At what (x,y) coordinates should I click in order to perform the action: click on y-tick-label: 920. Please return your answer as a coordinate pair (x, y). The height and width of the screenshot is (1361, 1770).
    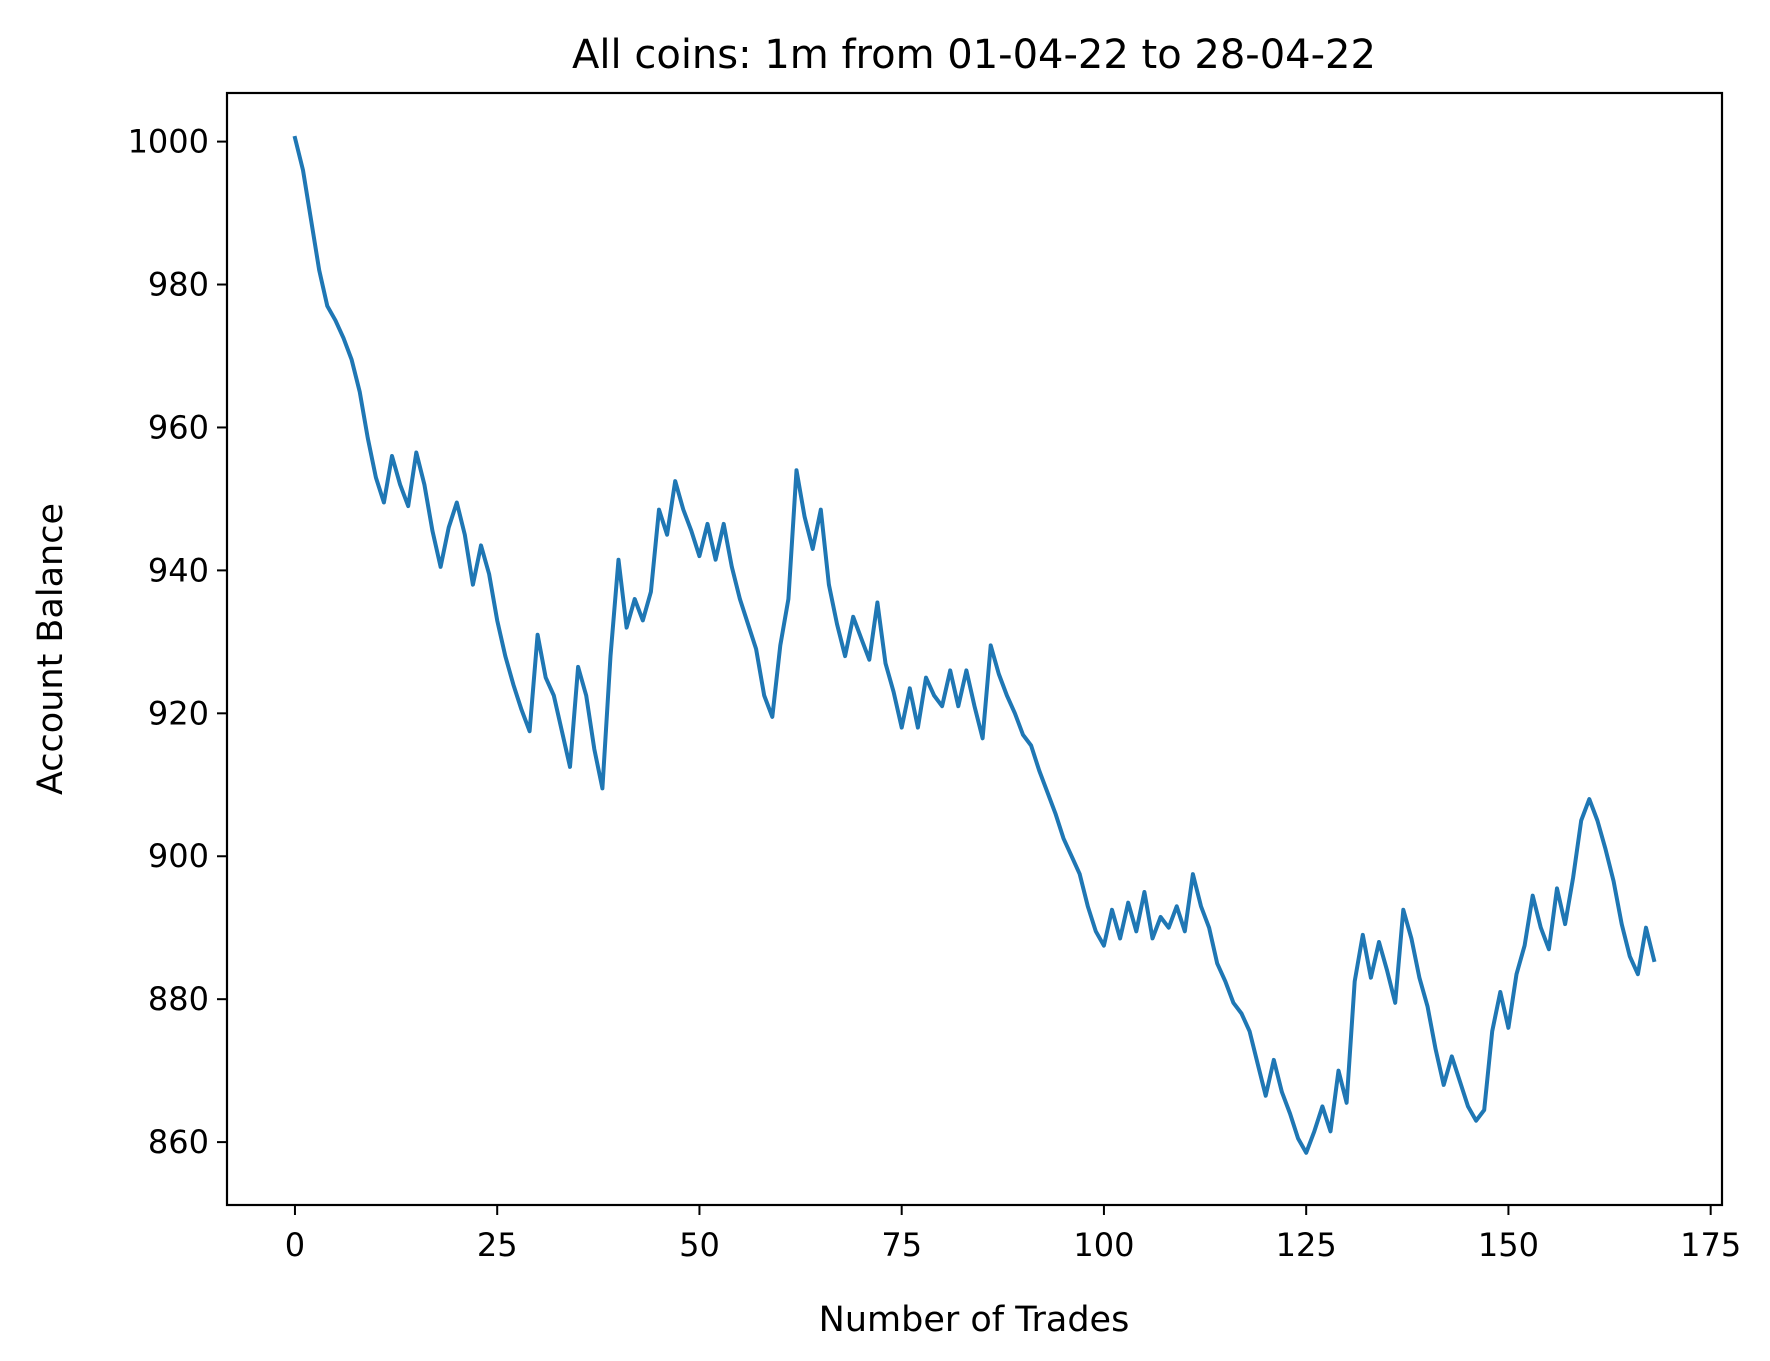
    Looking at the image, I should click on (178, 713).